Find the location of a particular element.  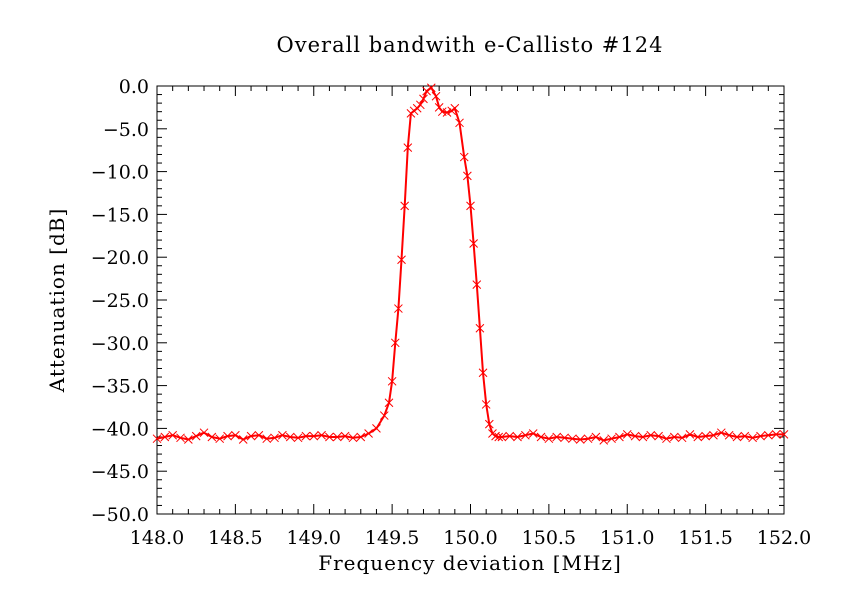

x-tick-label: 148.5 is located at coordinates (235, 538).